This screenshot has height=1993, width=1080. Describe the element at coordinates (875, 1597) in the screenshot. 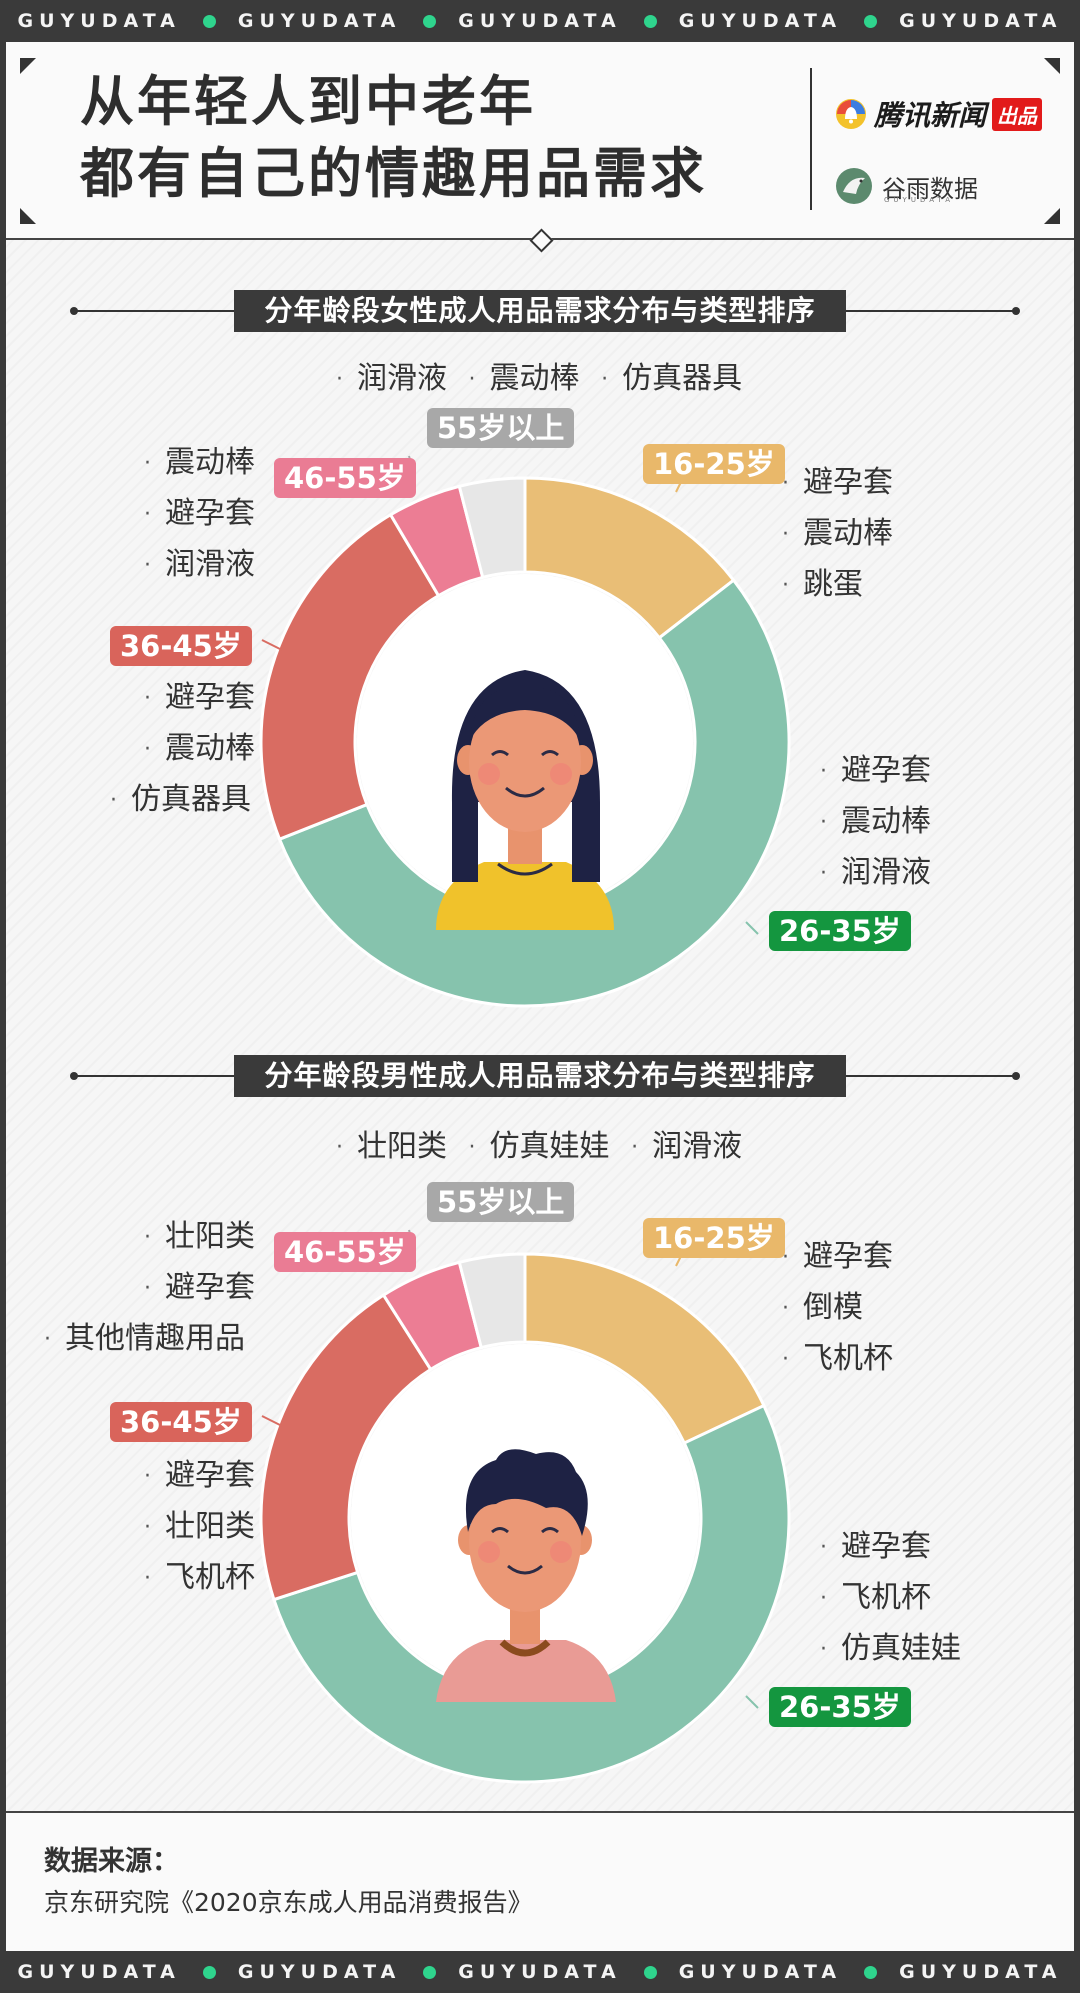

I see `male-26-35-item-2: · 飞机杯` at that location.